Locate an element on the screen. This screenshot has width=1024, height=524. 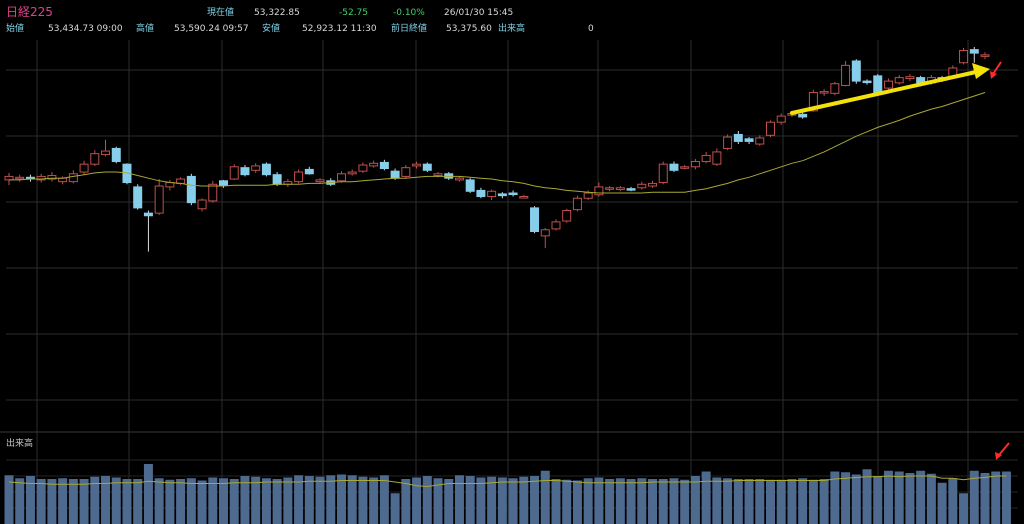
price-change: -52.75 is located at coordinates (354, 13).